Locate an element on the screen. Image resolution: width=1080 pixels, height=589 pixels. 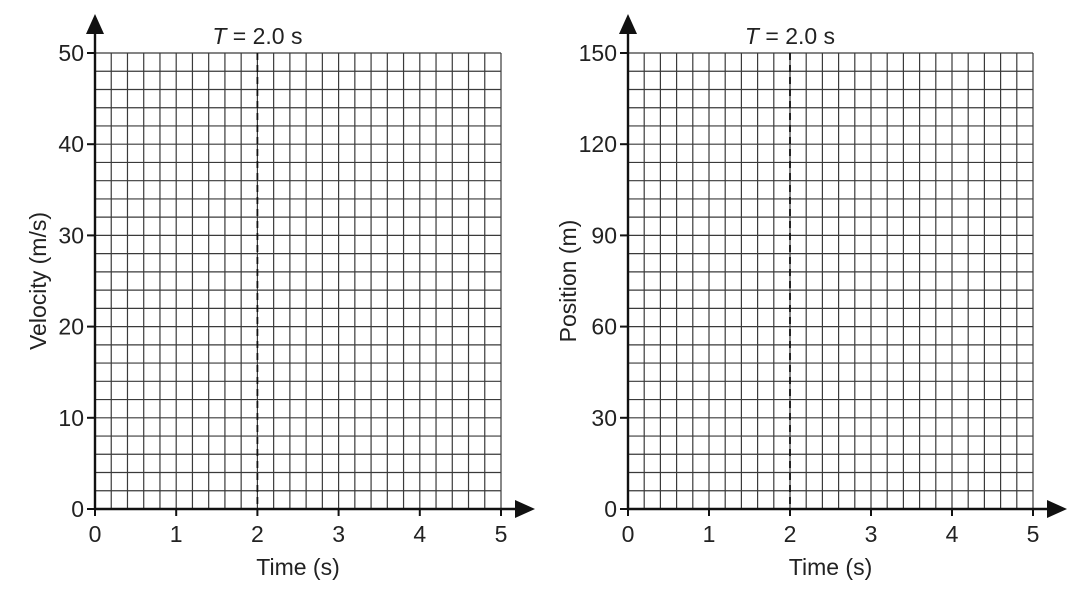
y-axis-label: Position (m) is located at coordinates (568, 281).